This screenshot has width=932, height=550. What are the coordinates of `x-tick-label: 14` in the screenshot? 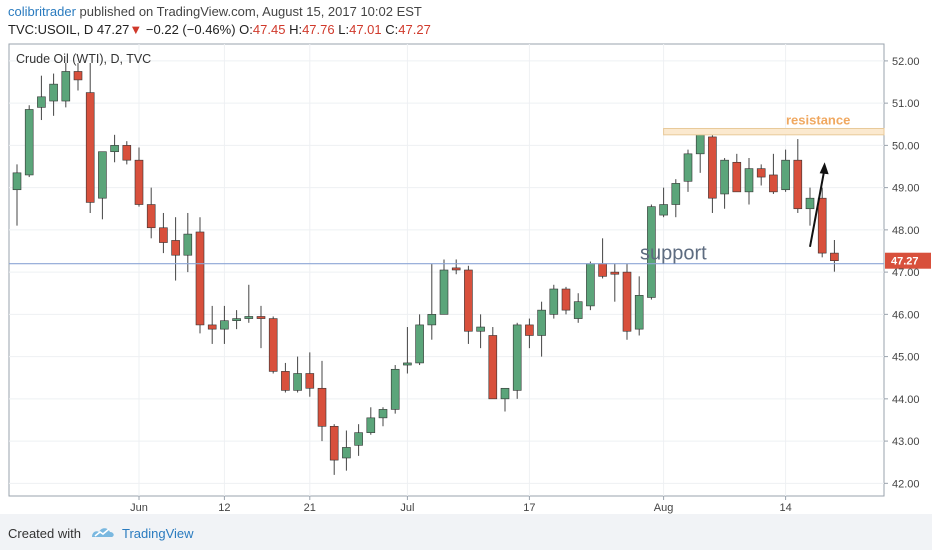 It's located at (785, 508).